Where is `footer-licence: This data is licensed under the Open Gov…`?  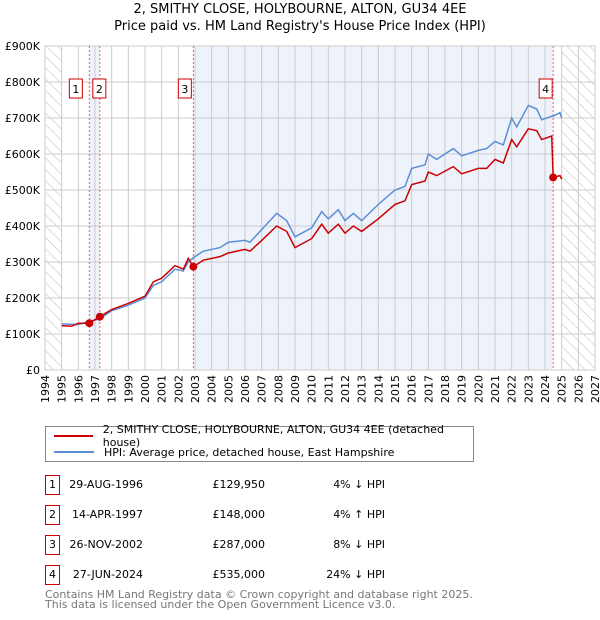
footer-licence: This data is licensed under the Open Gov… is located at coordinates (220, 604).